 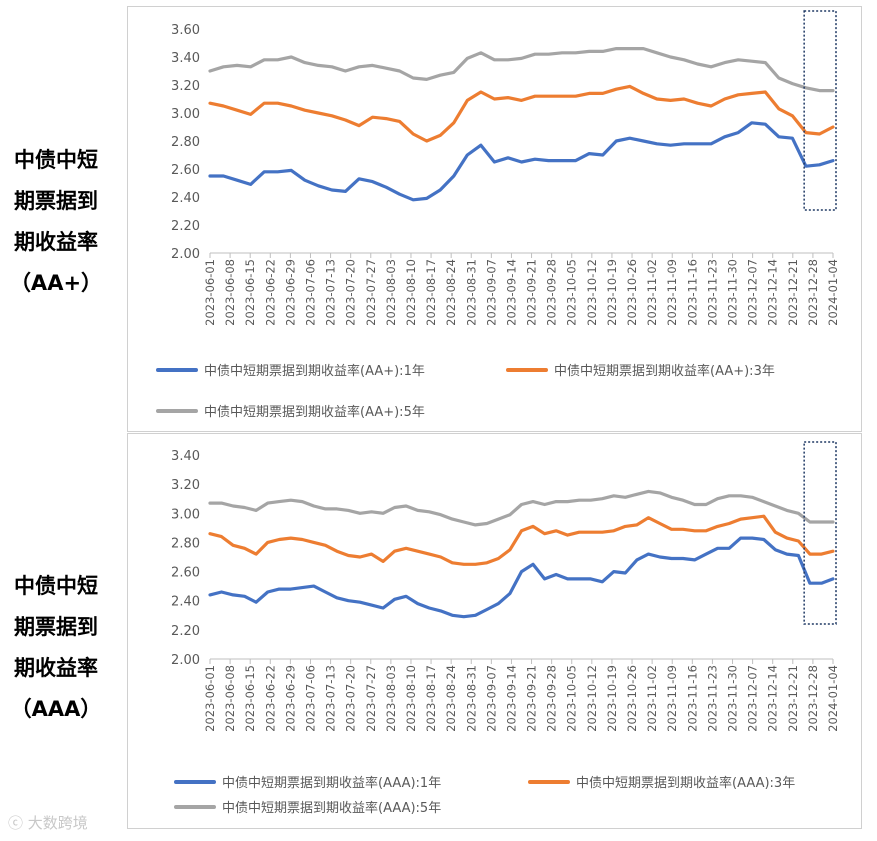 I want to click on left-label-line: 期票据到, so click(x=56, y=627).